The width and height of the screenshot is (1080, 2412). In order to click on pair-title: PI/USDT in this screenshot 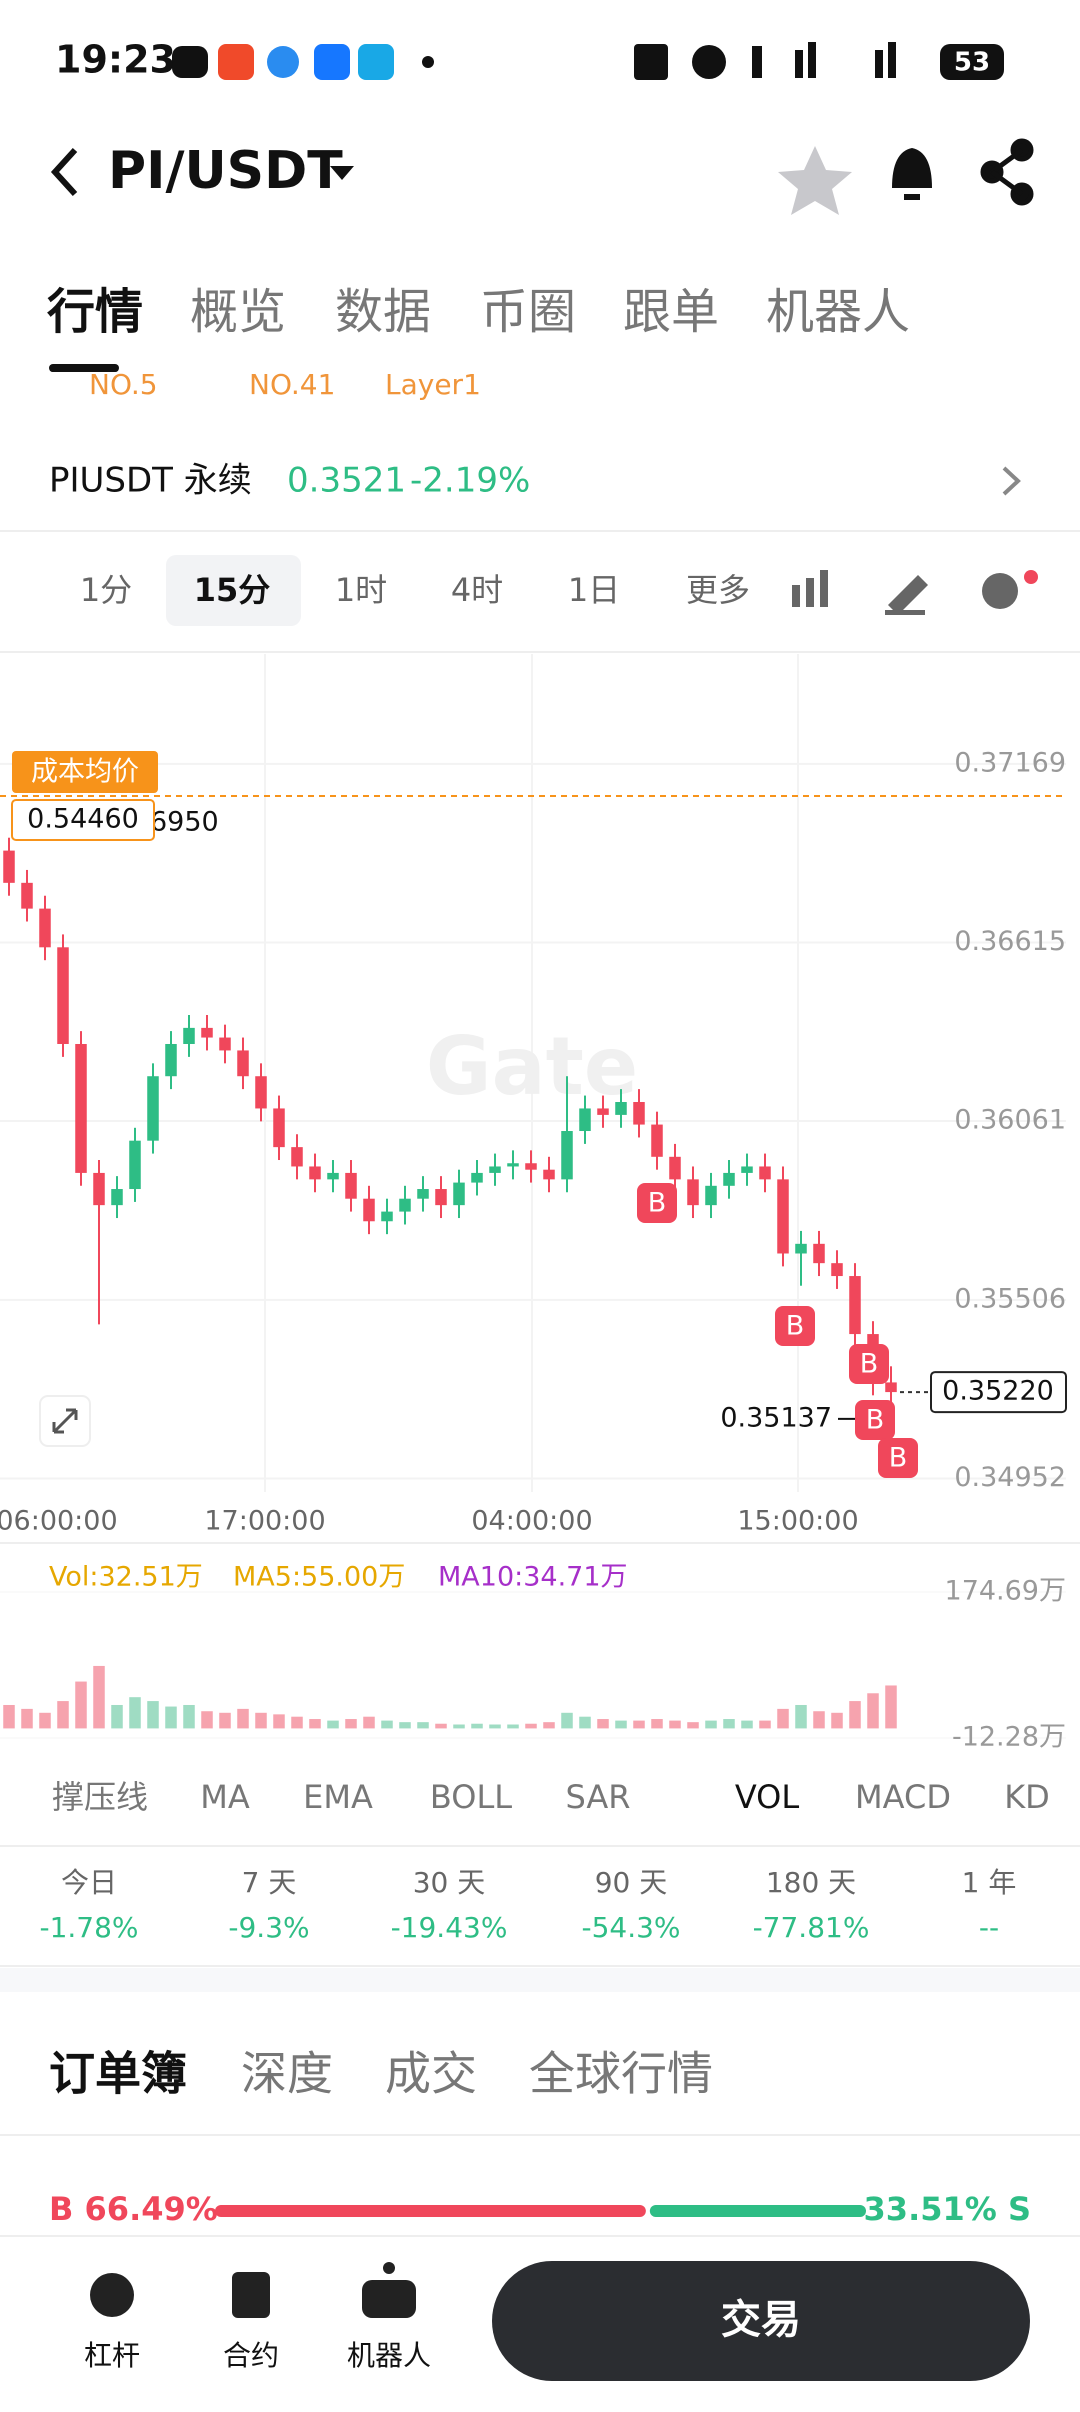, I will do `click(225, 171)`.